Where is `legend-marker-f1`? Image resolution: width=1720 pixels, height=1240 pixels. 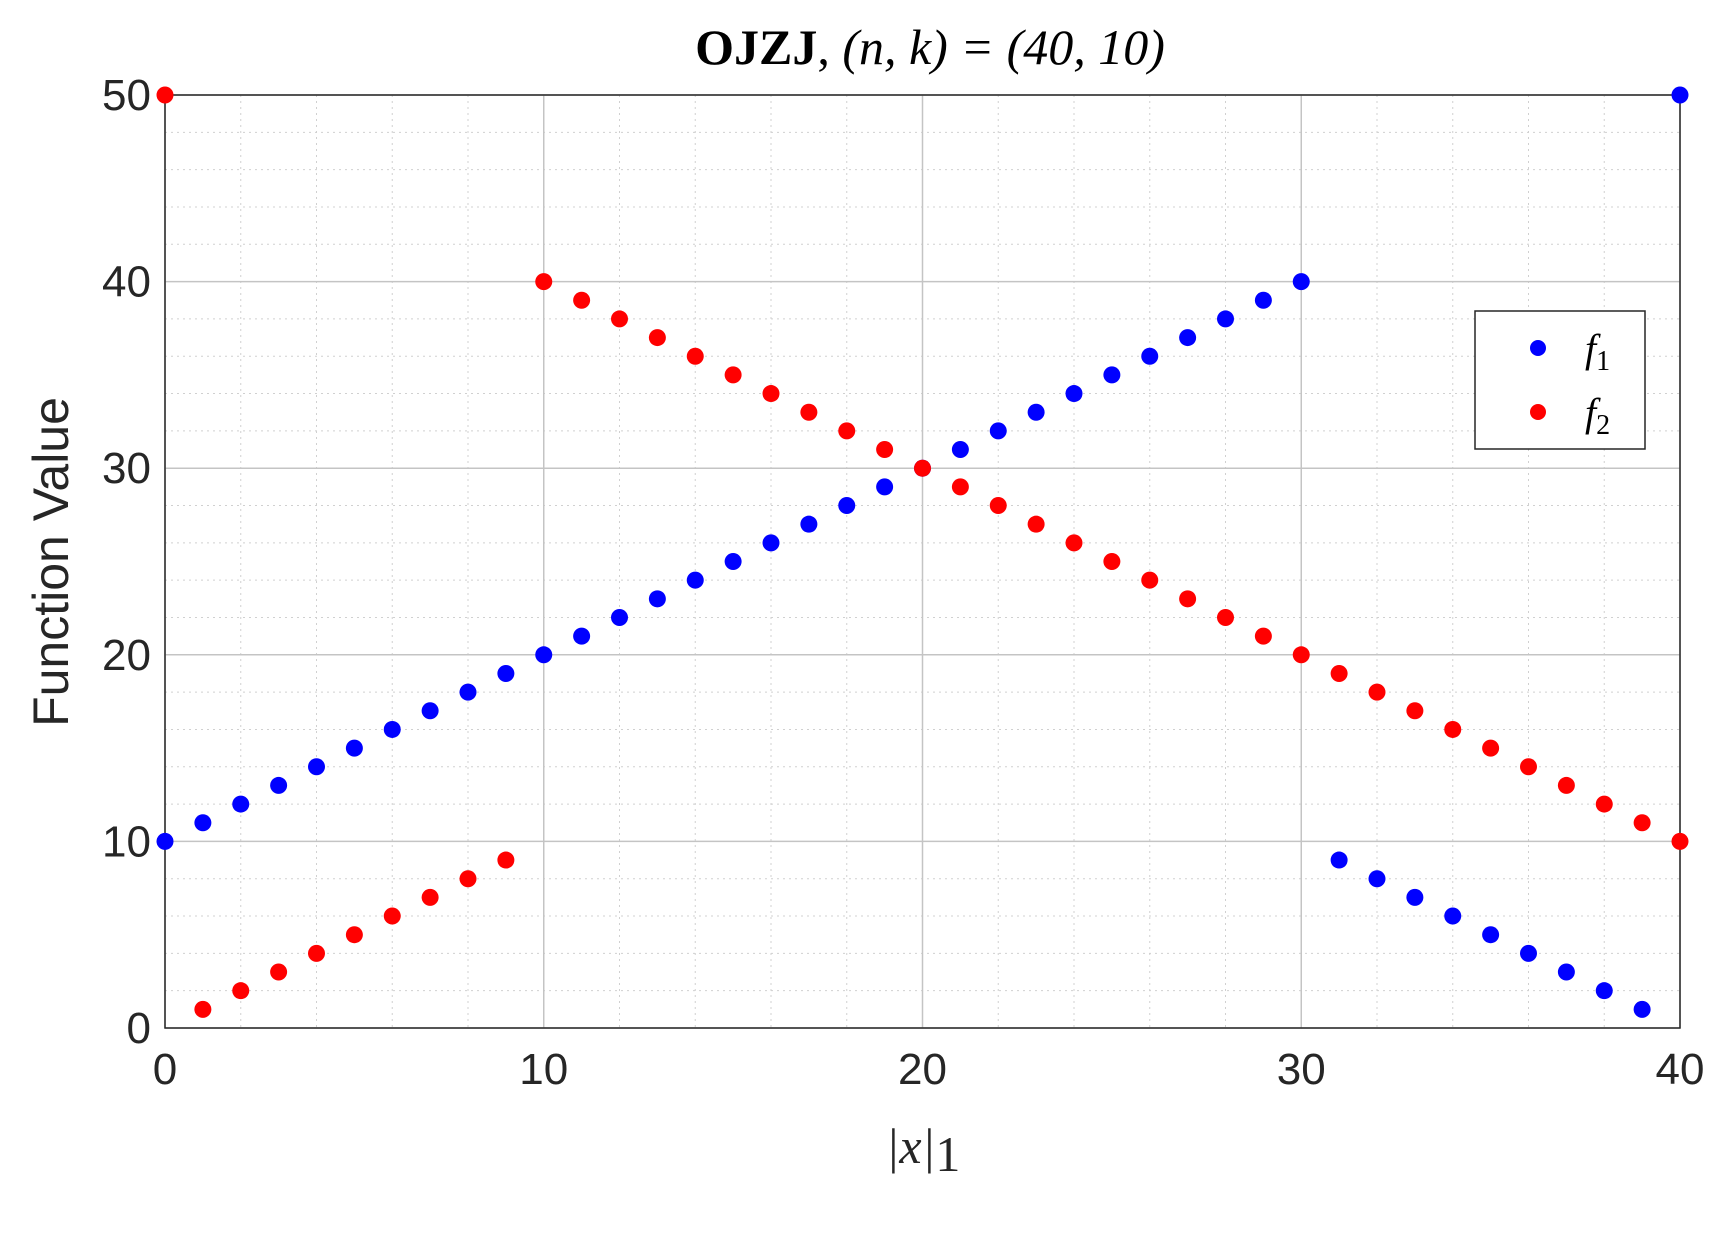 legend-marker-f1 is located at coordinates (1538, 348).